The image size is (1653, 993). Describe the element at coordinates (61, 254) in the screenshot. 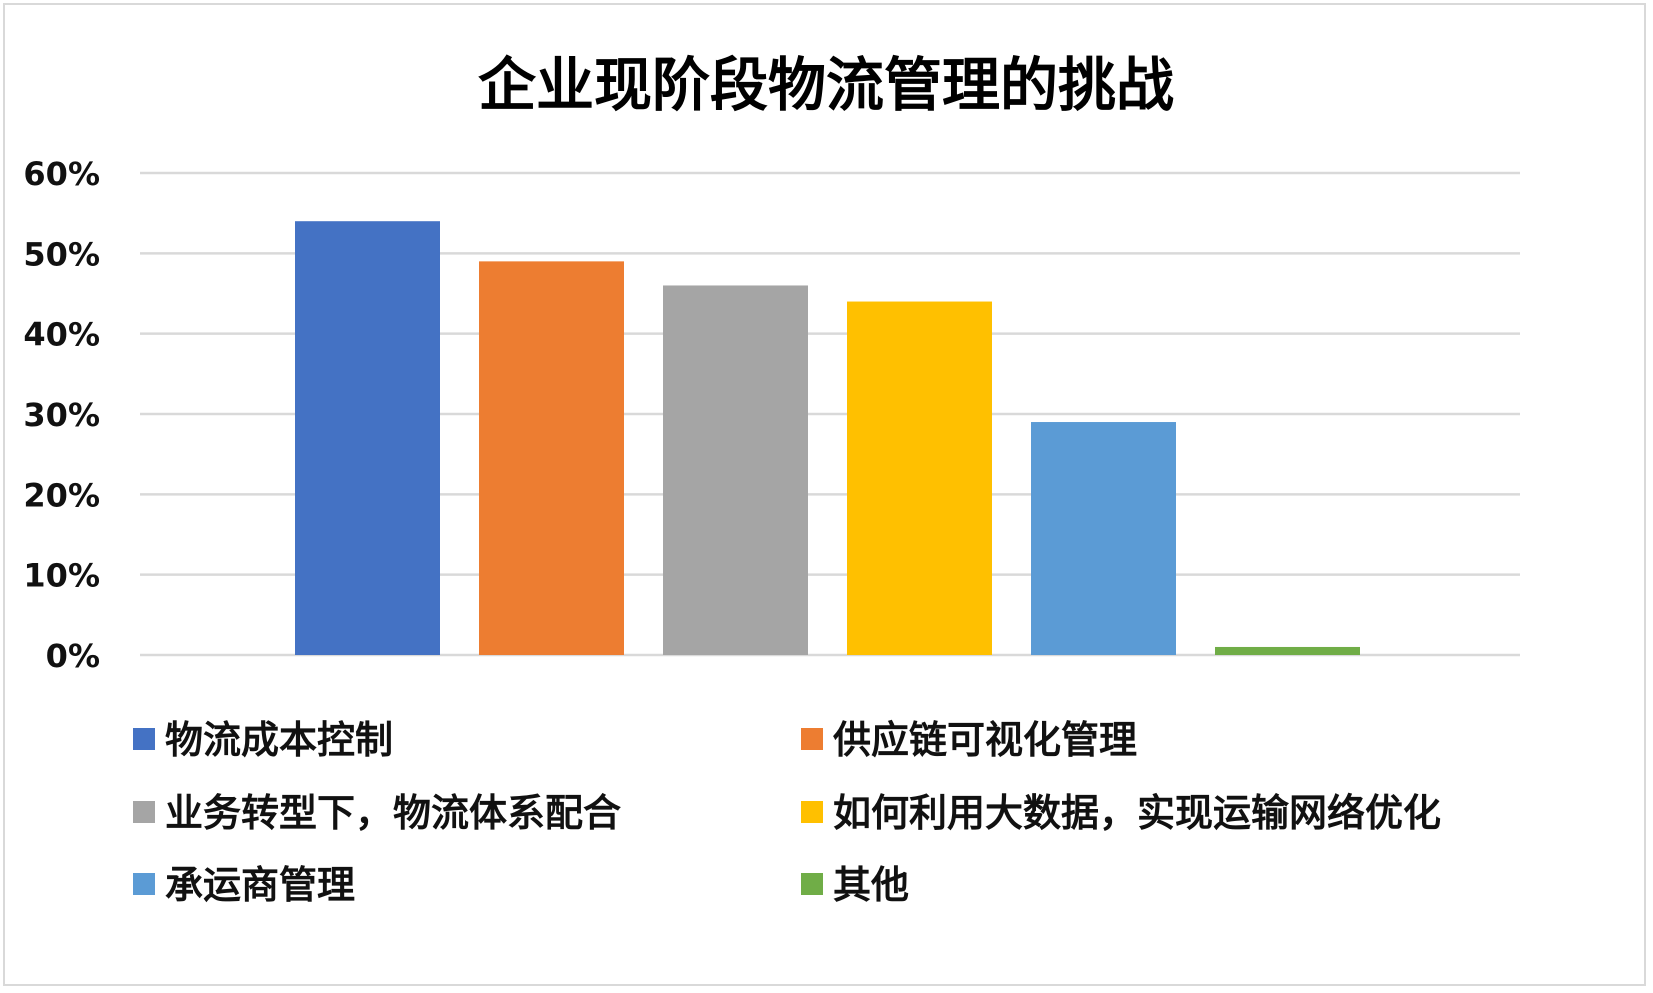

I see `y-tick-label: 50%` at that location.